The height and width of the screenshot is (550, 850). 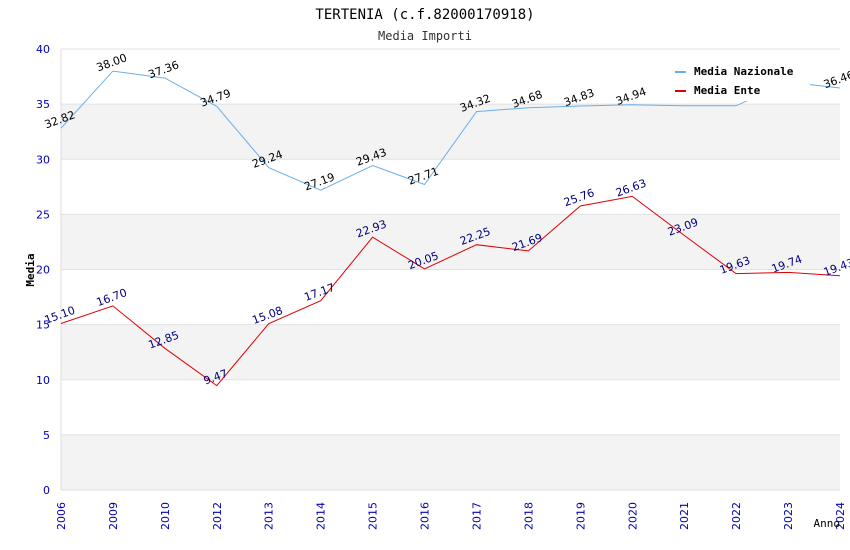 I want to click on x-tick-label: 2015, so click(x=373, y=516).